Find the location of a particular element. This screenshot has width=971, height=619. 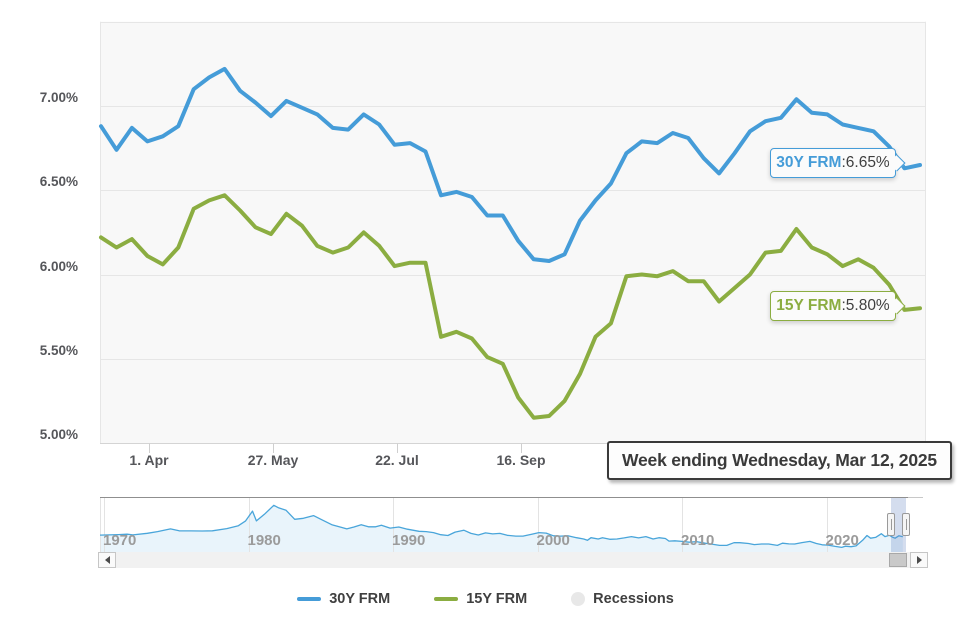

scroll-right-icon is located at coordinates (919, 560).